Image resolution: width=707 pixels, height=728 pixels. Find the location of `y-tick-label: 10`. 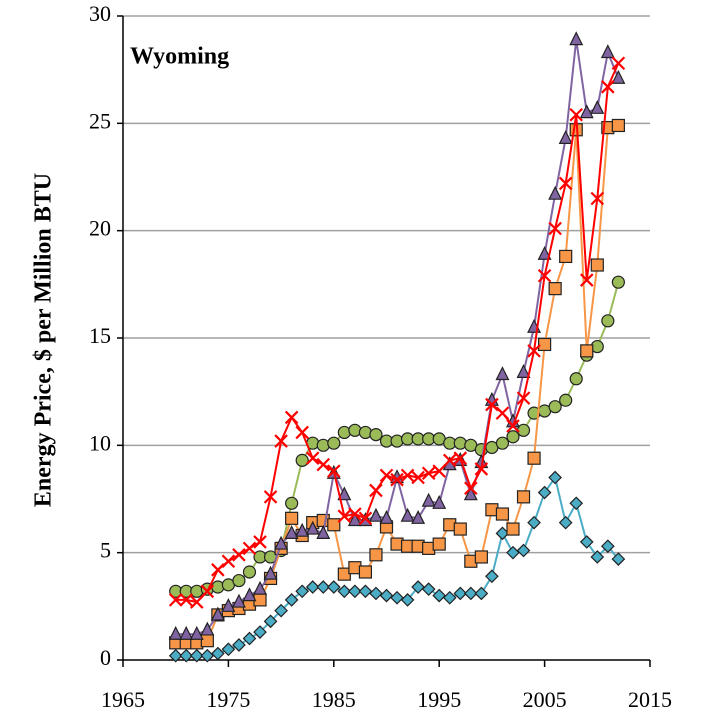

y-tick-label: 10 is located at coordinates (100, 442).